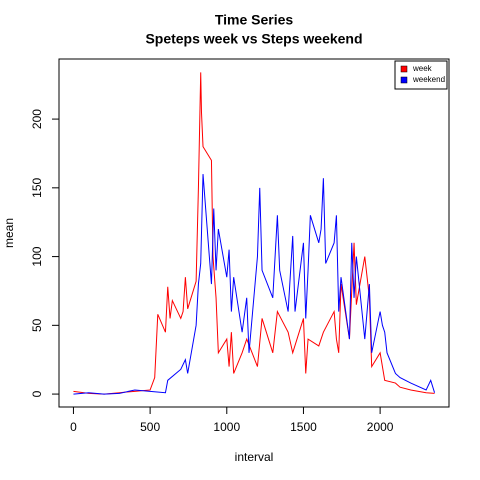 This screenshot has height=480, width=480. I want to click on legend-label: weekend, so click(428, 79).